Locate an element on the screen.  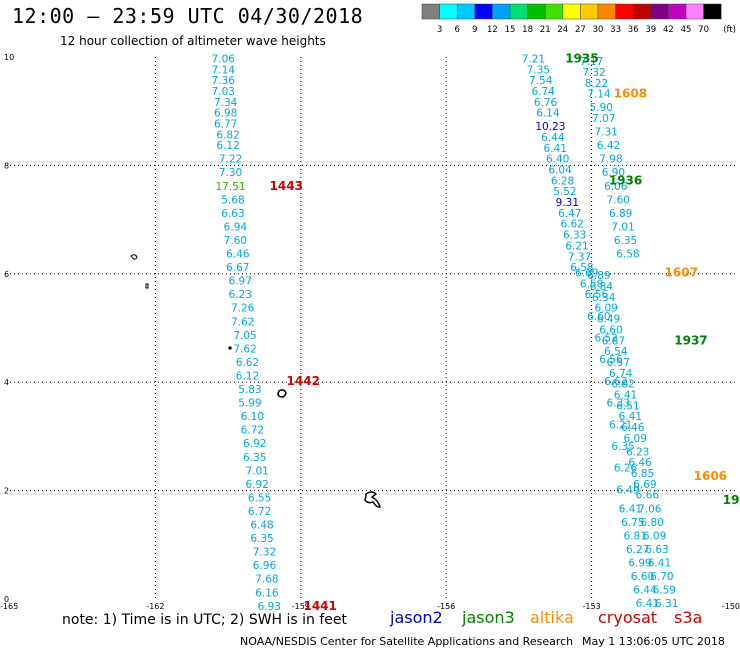
pass-time-label: 1937 is located at coordinates (690, 340).